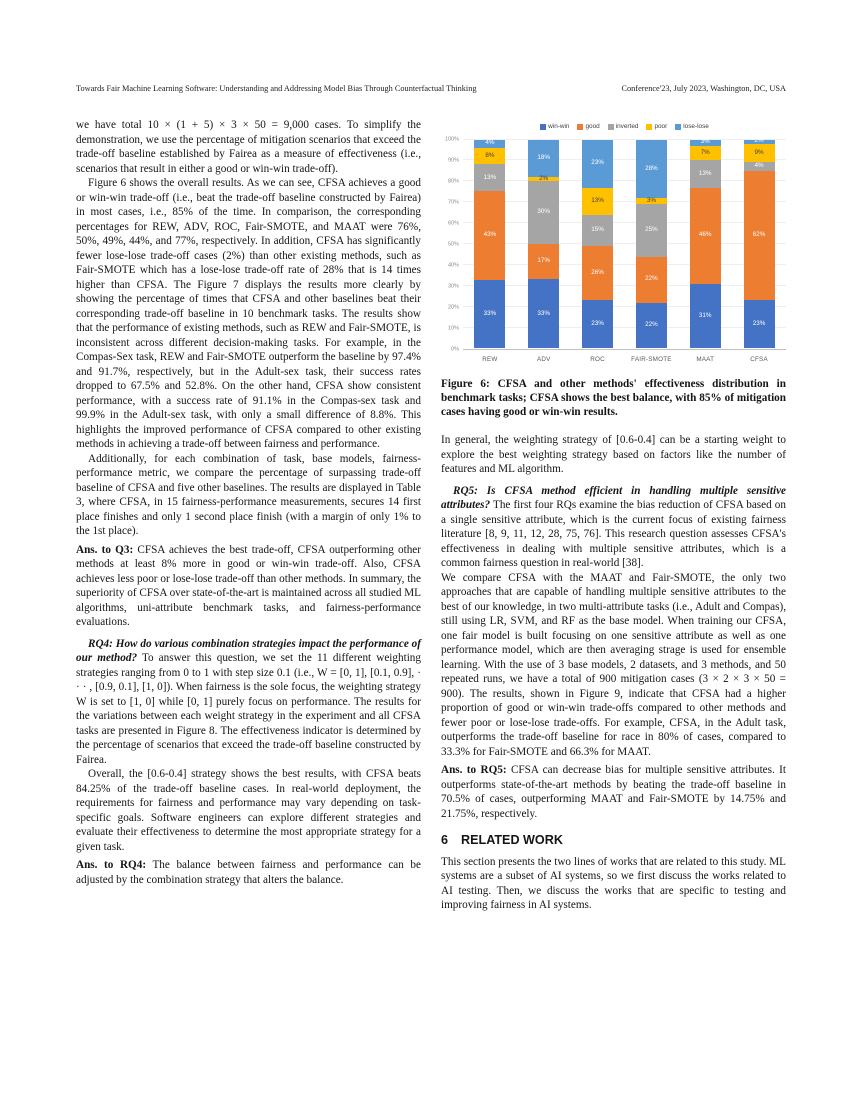  I want to click on segment-value-label: 17%, so click(544, 261).